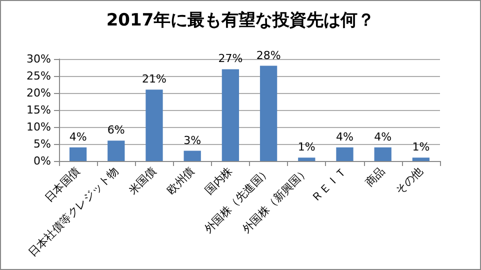 The height and width of the screenshot is (270, 481). I want to click on x-tick-label: 米国債, so click(142, 180).